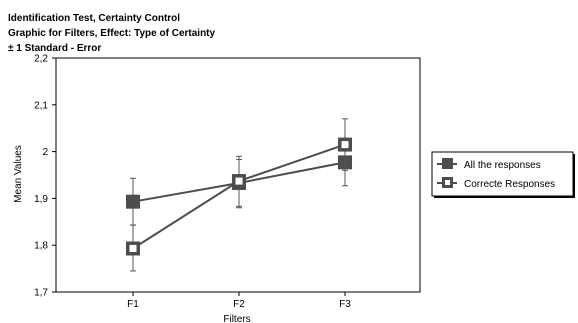  I want to click on x-tick-label: F3, so click(345, 304).